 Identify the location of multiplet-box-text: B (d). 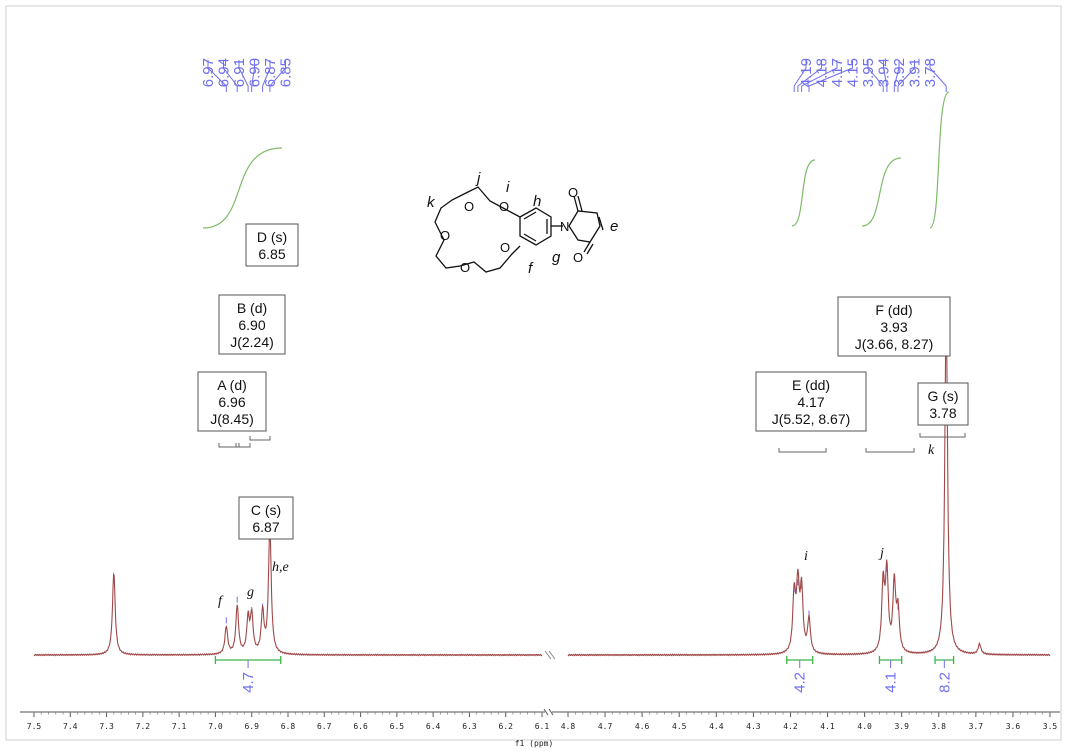
(252, 308).